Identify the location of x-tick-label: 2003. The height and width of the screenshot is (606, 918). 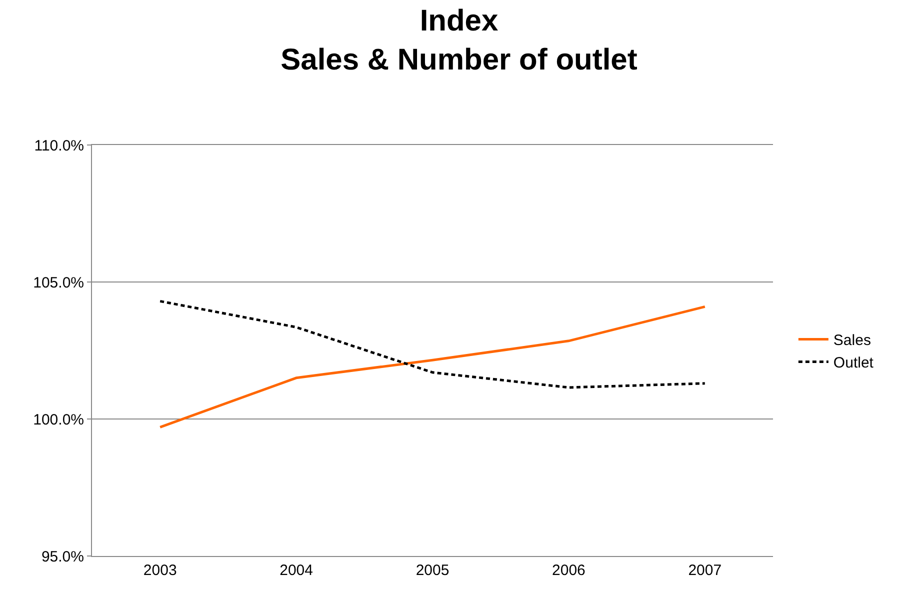
(160, 570).